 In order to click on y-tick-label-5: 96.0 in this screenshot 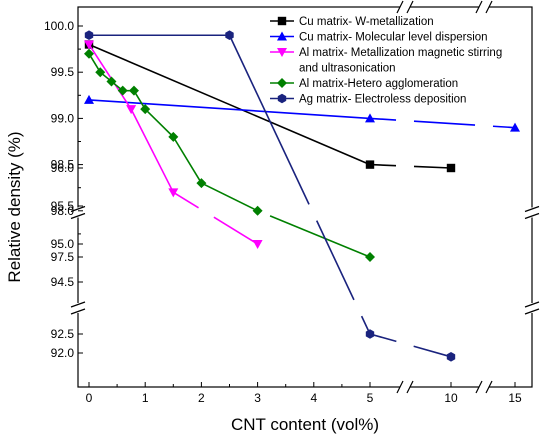, I will do `click(63, 168)`.